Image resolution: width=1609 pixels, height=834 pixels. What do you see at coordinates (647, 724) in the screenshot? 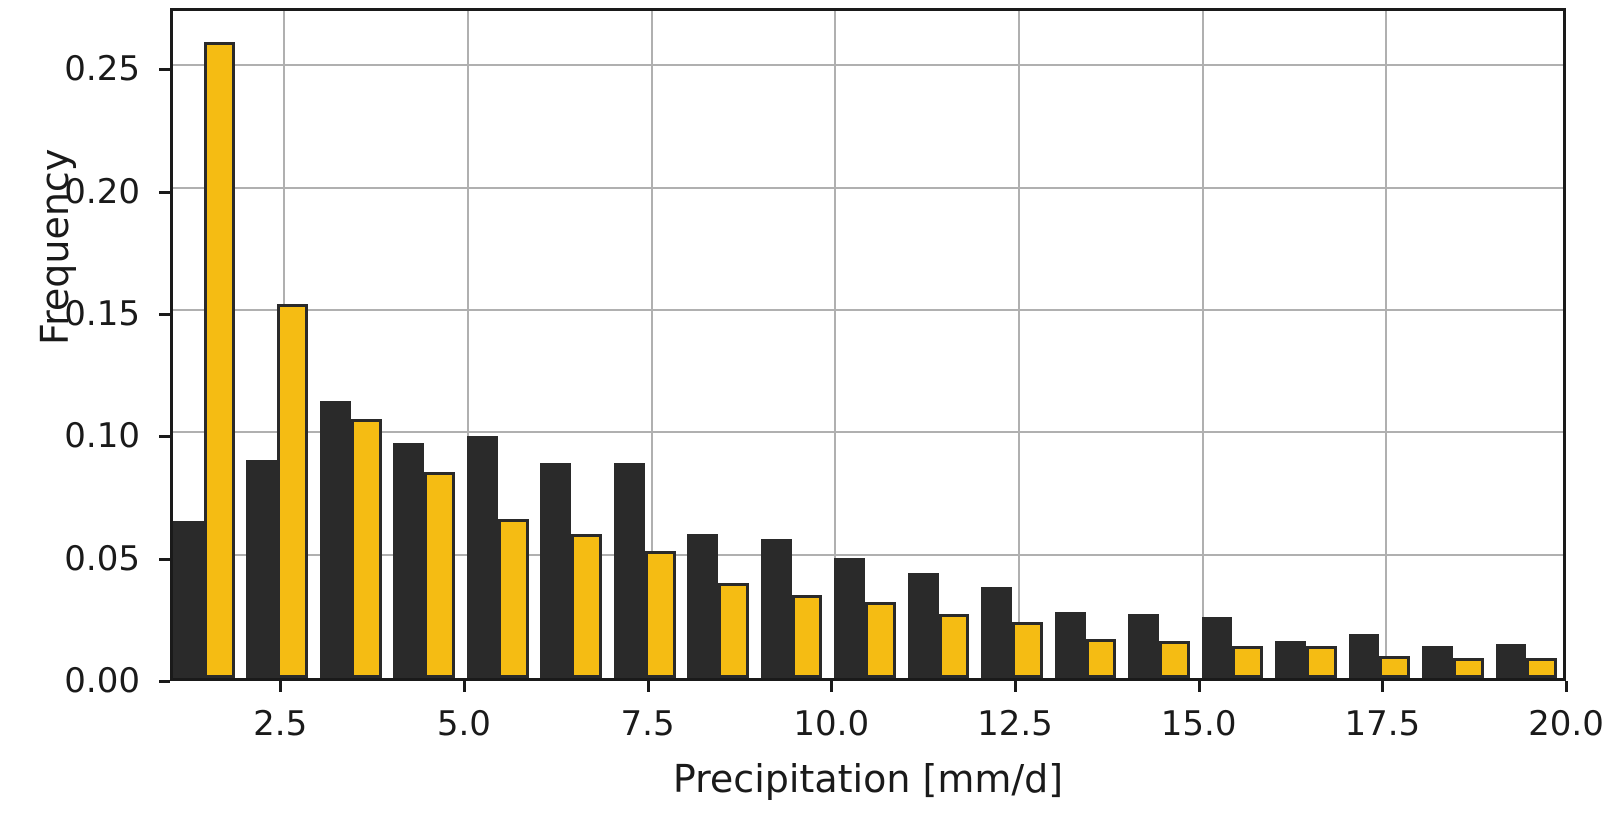
I see `x-tick-label: 7.5` at bounding box center [647, 724].